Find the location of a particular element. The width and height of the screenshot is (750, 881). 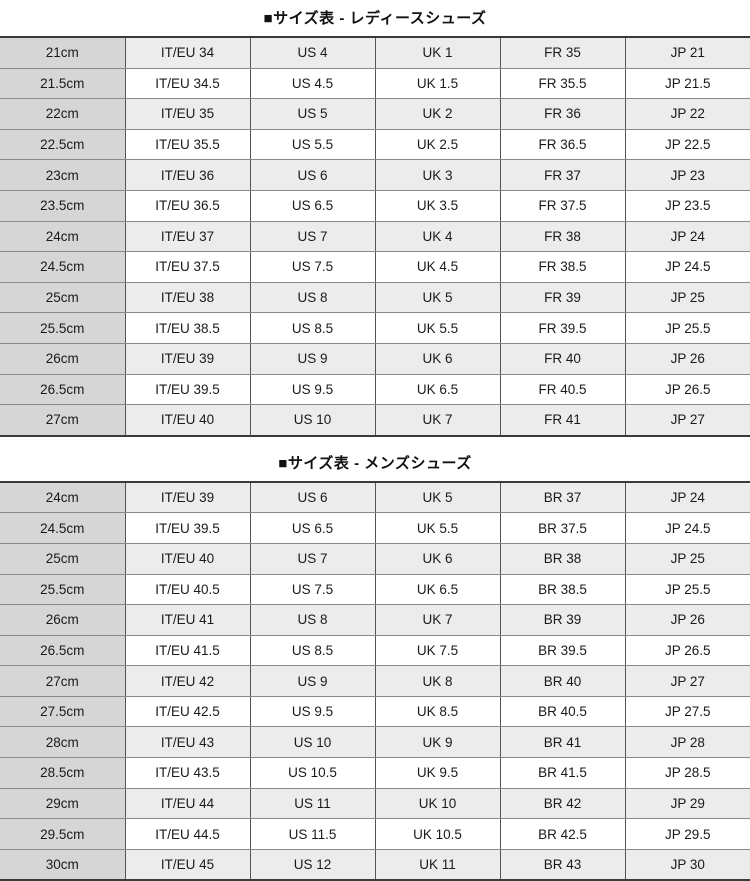

table-row: 23cm IT/EU 36 US 6 UK 3 FR 37 JP 23 is located at coordinates (375, 175).